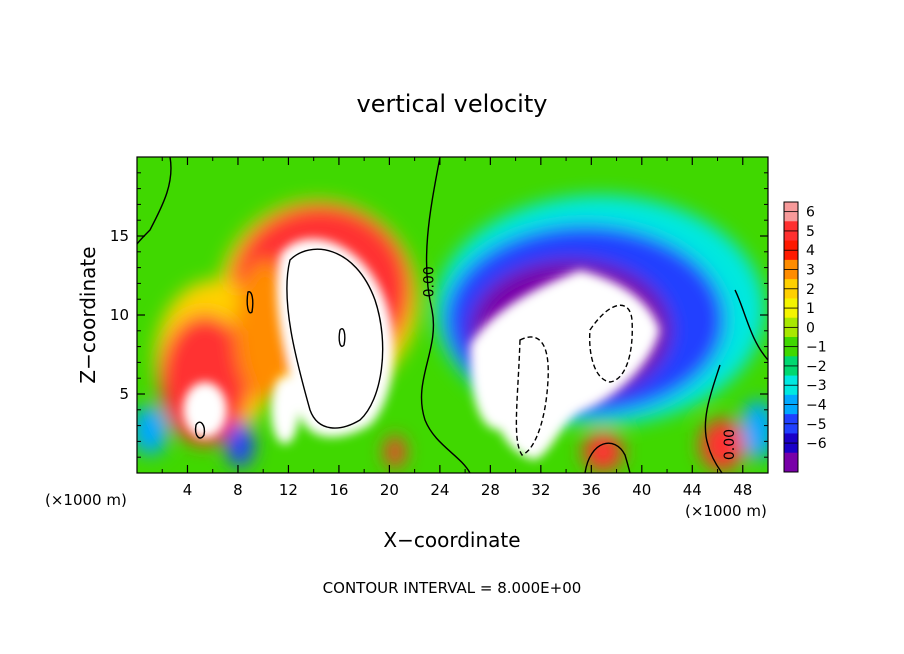 The height and width of the screenshot is (654, 904). What do you see at coordinates (810, 290) in the screenshot?
I see `colorbar-label: 2` at bounding box center [810, 290].